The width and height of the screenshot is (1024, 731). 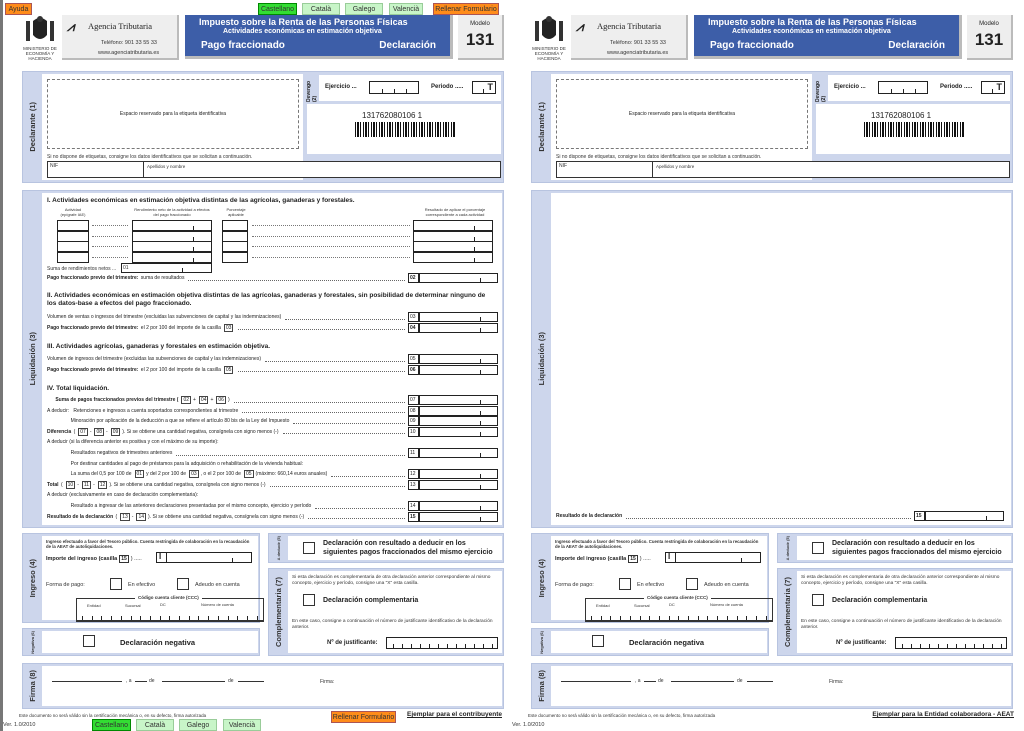 I want to click on lang-galego-button: Galego, so click(x=364, y=9).